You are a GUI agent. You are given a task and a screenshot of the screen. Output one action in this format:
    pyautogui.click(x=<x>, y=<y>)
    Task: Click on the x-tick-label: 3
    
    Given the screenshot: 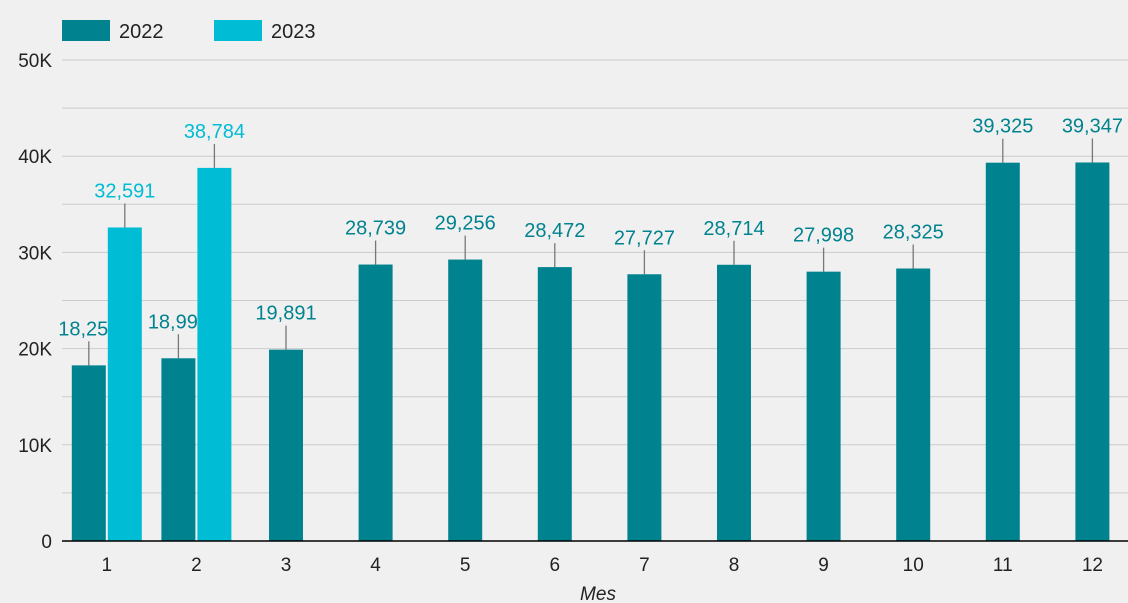 What is the action you would take?
    pyautogui.click(x=286, y=565)
    